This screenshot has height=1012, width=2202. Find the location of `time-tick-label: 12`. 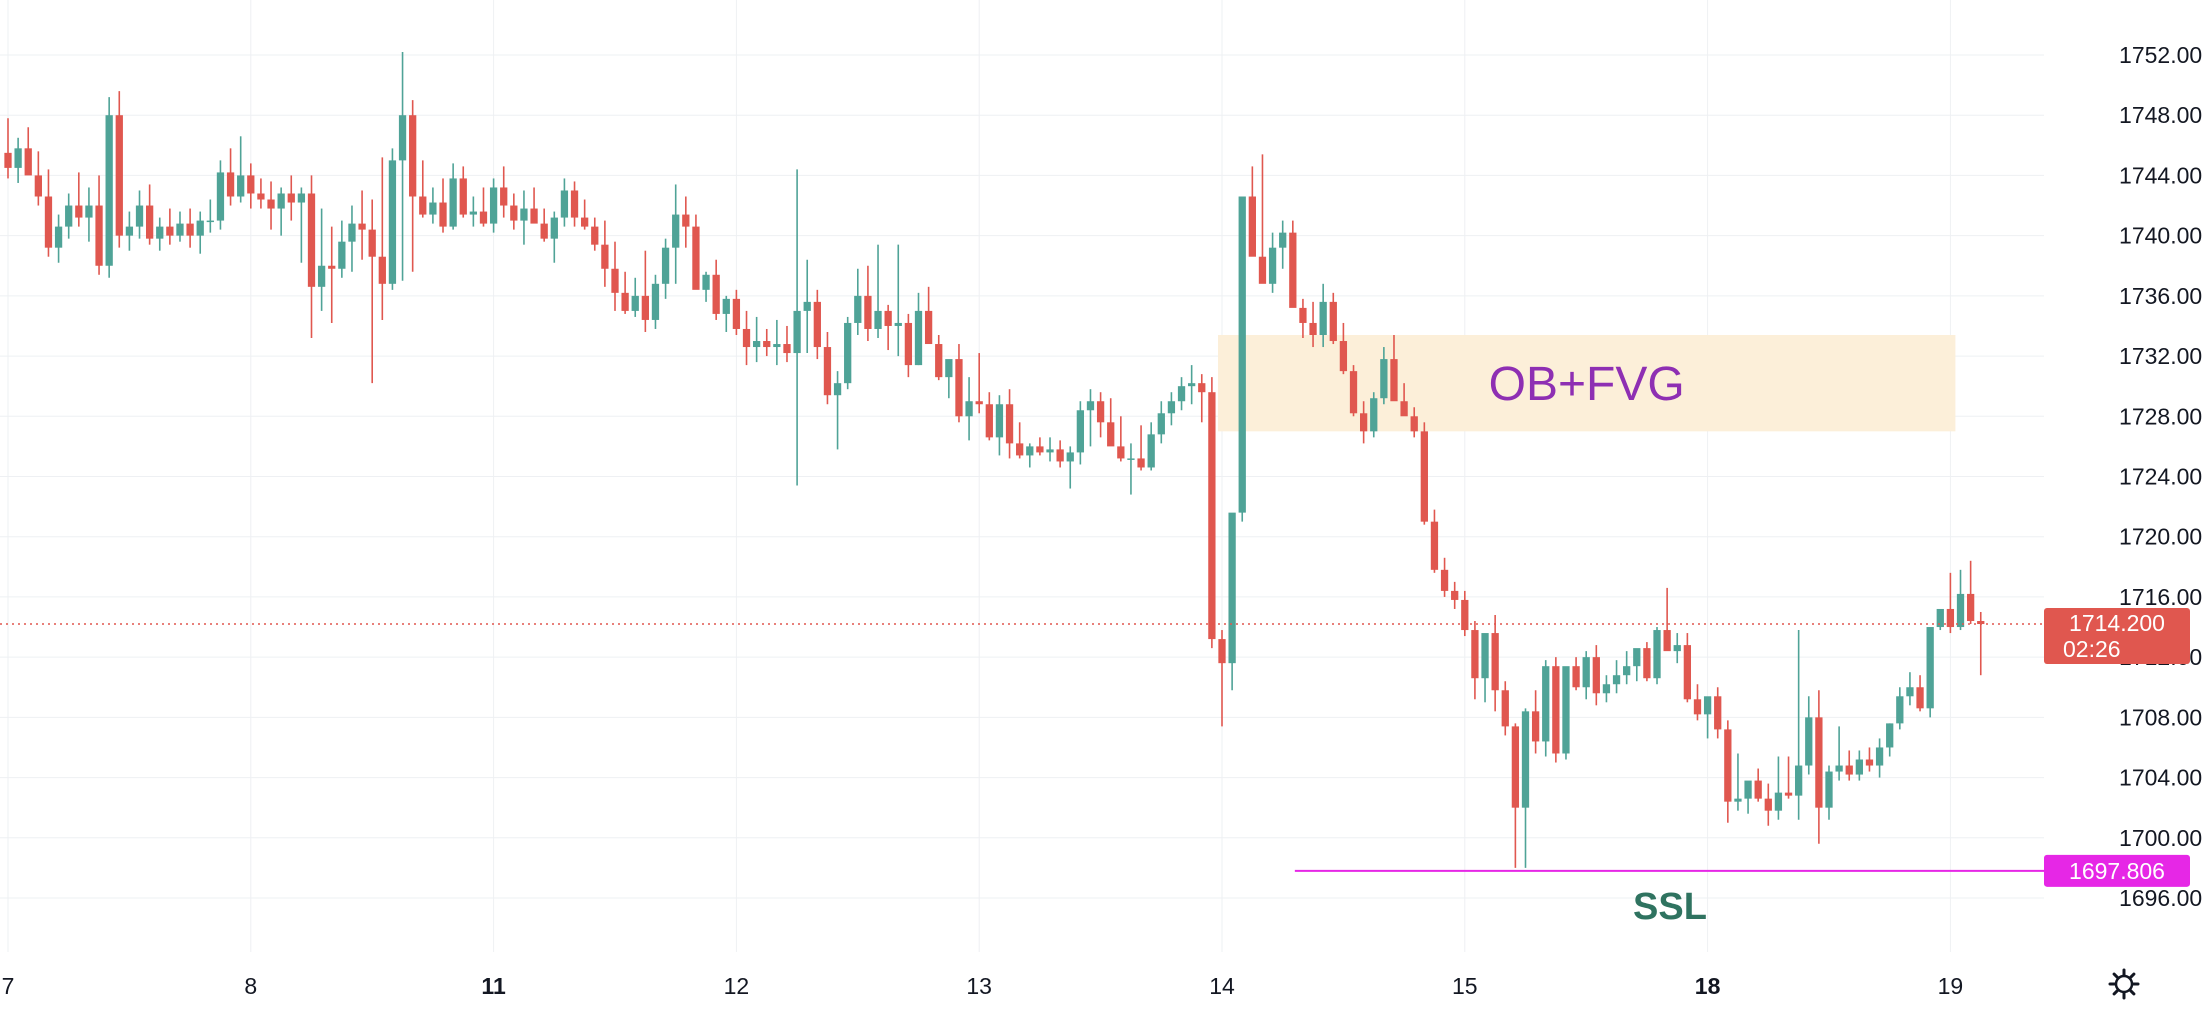

time-tick-label: 12 is located at coordinates (737, 986).